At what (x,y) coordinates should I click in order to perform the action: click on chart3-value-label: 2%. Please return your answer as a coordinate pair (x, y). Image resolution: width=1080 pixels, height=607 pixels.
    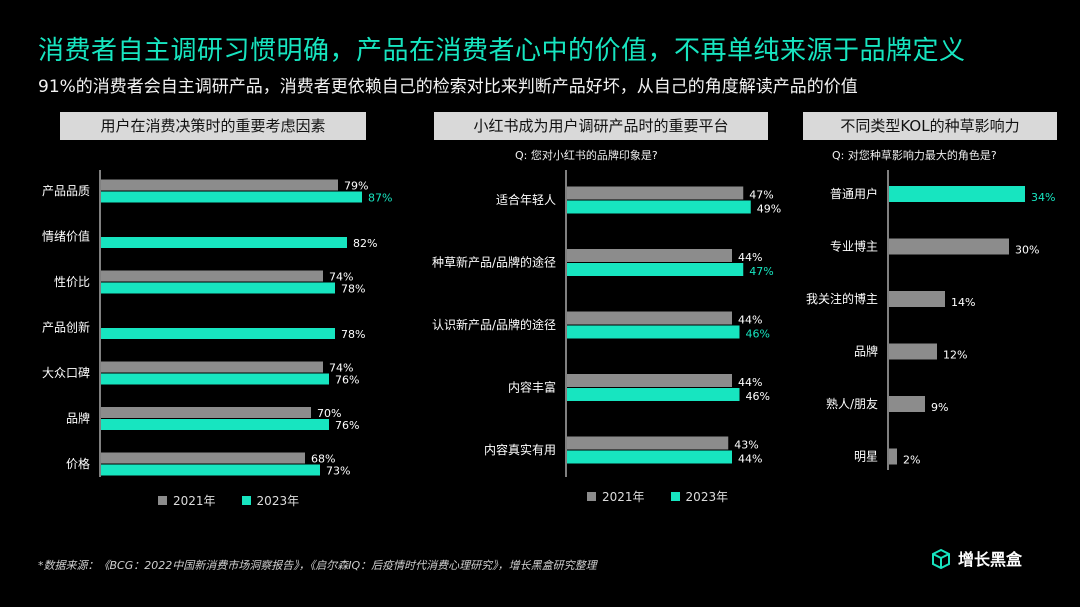
    Looking at the image, I should click on (911, 460).